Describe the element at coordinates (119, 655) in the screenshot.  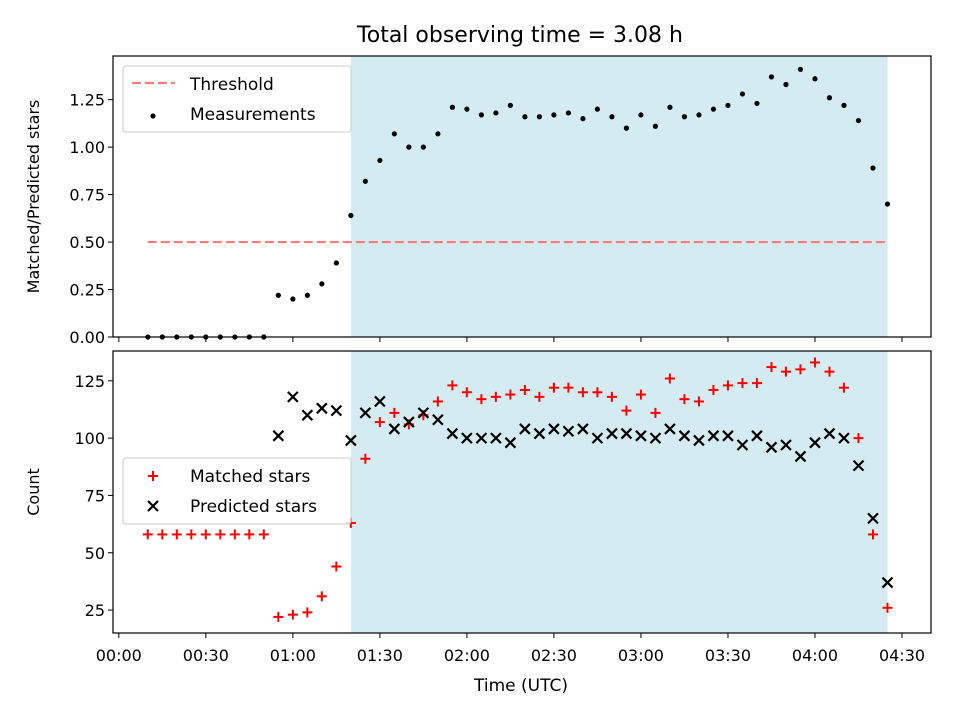
I see `x-tick-label: 00:00` at that location.